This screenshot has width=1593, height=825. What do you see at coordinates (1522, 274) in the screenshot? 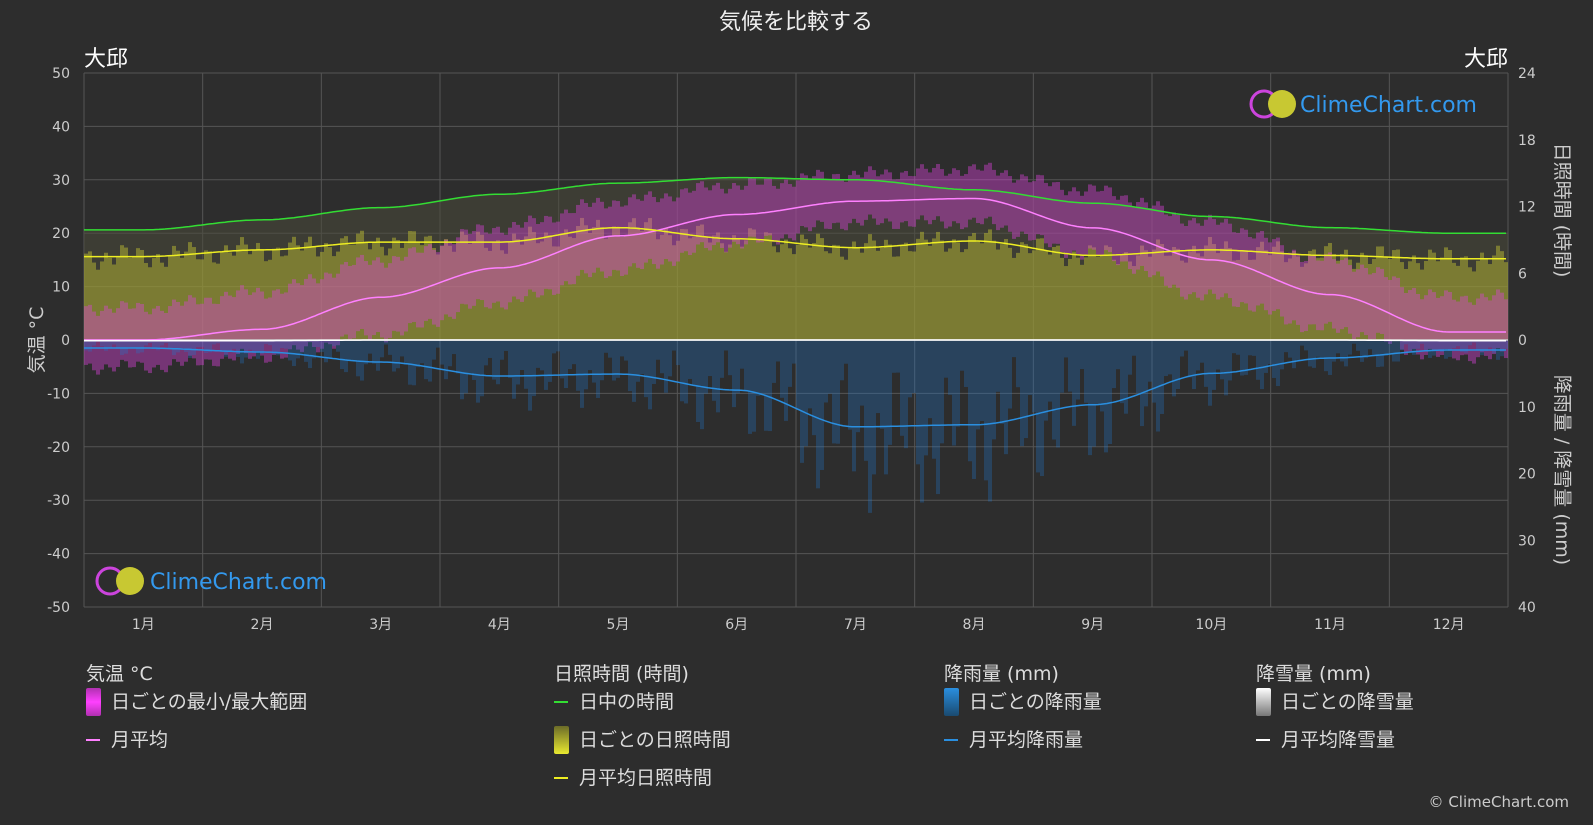
I see `right-sun-tick-label: 6` at bounding box center [1522, 274].